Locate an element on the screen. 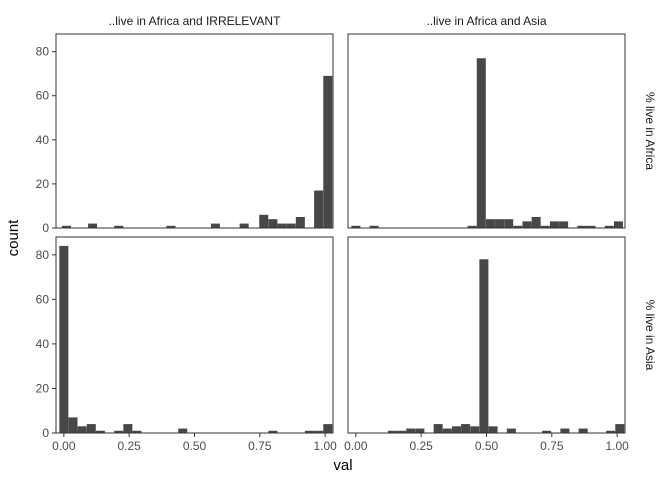 The width and height of the screenshot is (672, 485). y-axis-label: count is located at coordinates (13, 238).